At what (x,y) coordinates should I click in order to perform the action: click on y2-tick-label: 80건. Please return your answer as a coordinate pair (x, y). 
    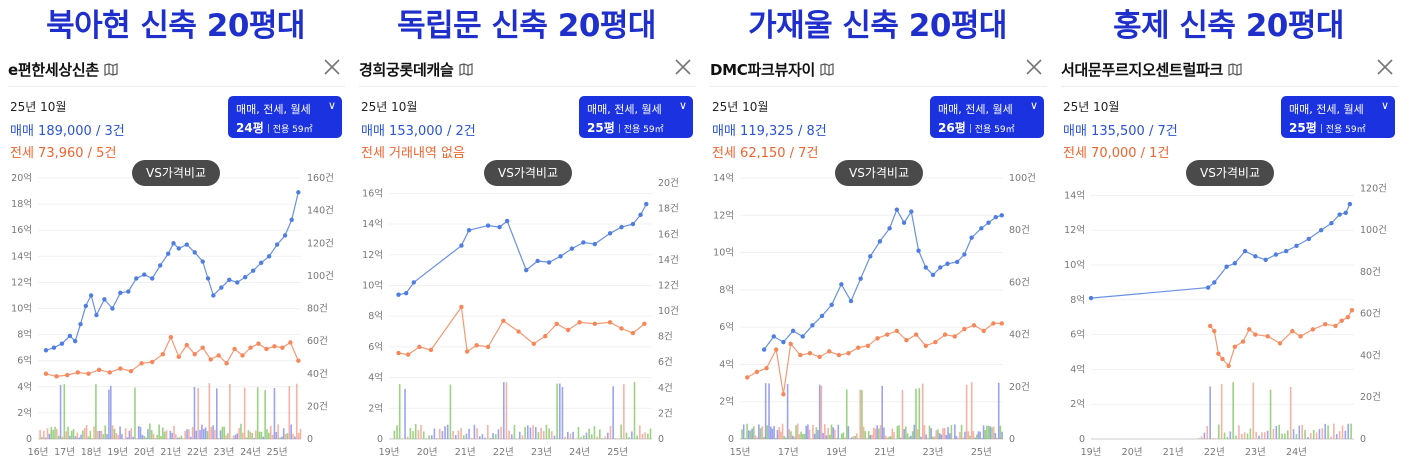
    Looking at the image, I should click on (1019, 230).